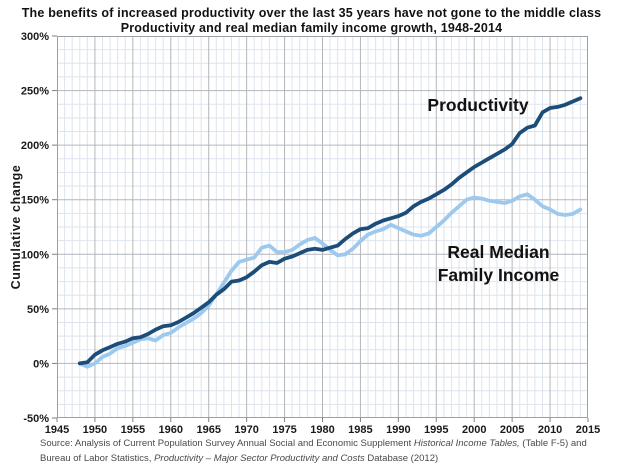 The image size is (623, 467). What do you see at coordinates (360, 430) in the screenshot?
I see `x-tick-label: 1985` at bounding box center [360, 430].